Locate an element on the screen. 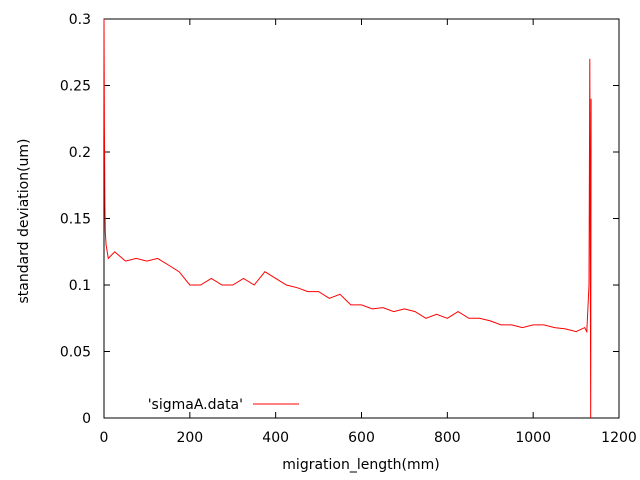  y-tick-label: 0.3 is located at coordinates (80, 20).